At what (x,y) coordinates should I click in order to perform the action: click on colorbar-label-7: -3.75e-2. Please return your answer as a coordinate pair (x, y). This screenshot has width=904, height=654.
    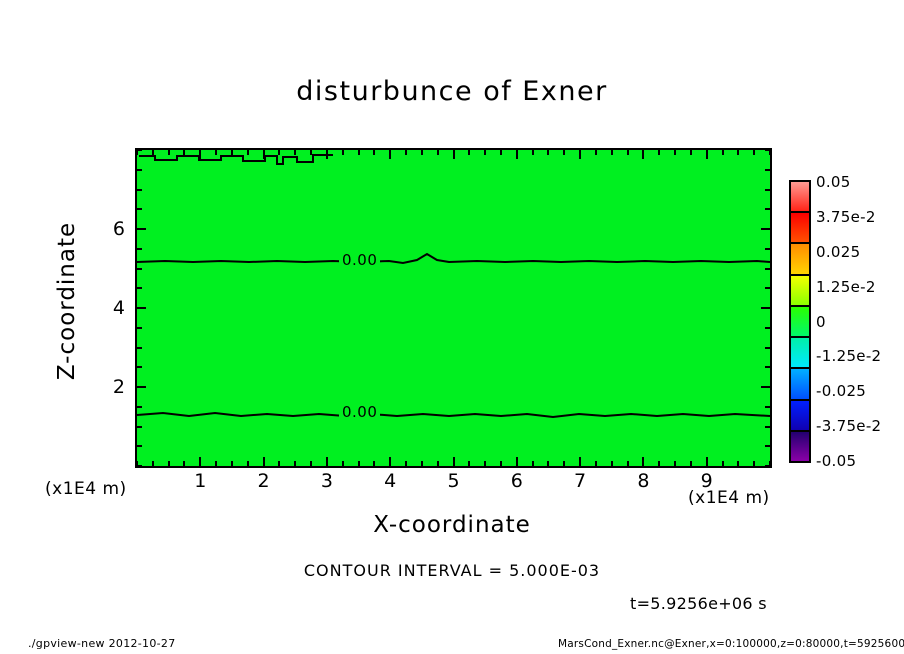
    Looking at the image, I should click on (849, 426).